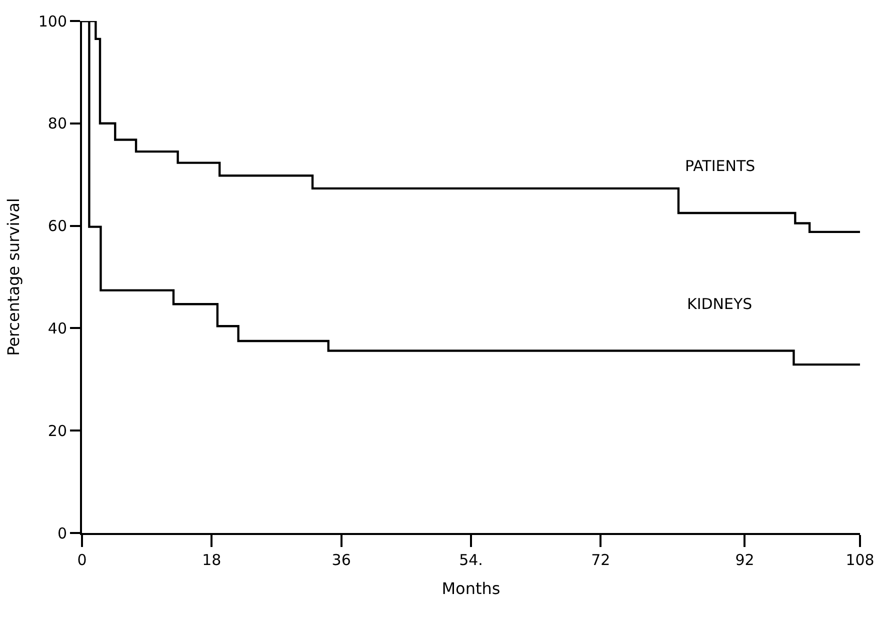  What do you see at coordinates (57, 328) in the screenshot?
I see `y-tick-label: 40` at bounding box center [57, 328].